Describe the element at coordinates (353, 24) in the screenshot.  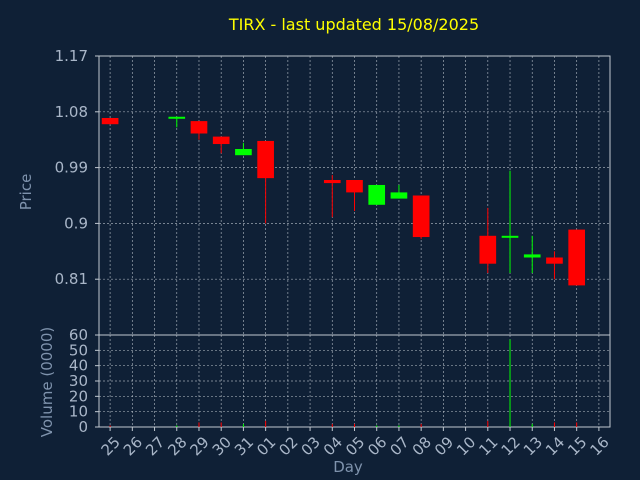
I see `chart-title: TIRX - last updated 15/08/2025` at that location.